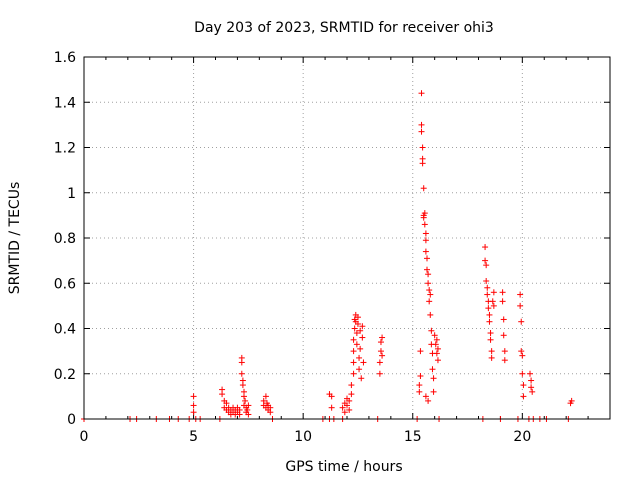  Describe the element at coordinates (343, 467) in the screenshot. I see `x-axis-label: GPS time / hours` at that location.